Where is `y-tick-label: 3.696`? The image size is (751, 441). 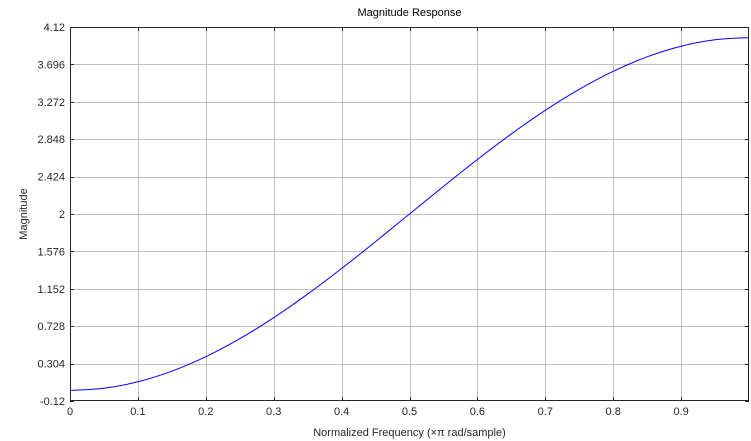 y-tick-label: 3.696 is located at coordinates (51, 65).